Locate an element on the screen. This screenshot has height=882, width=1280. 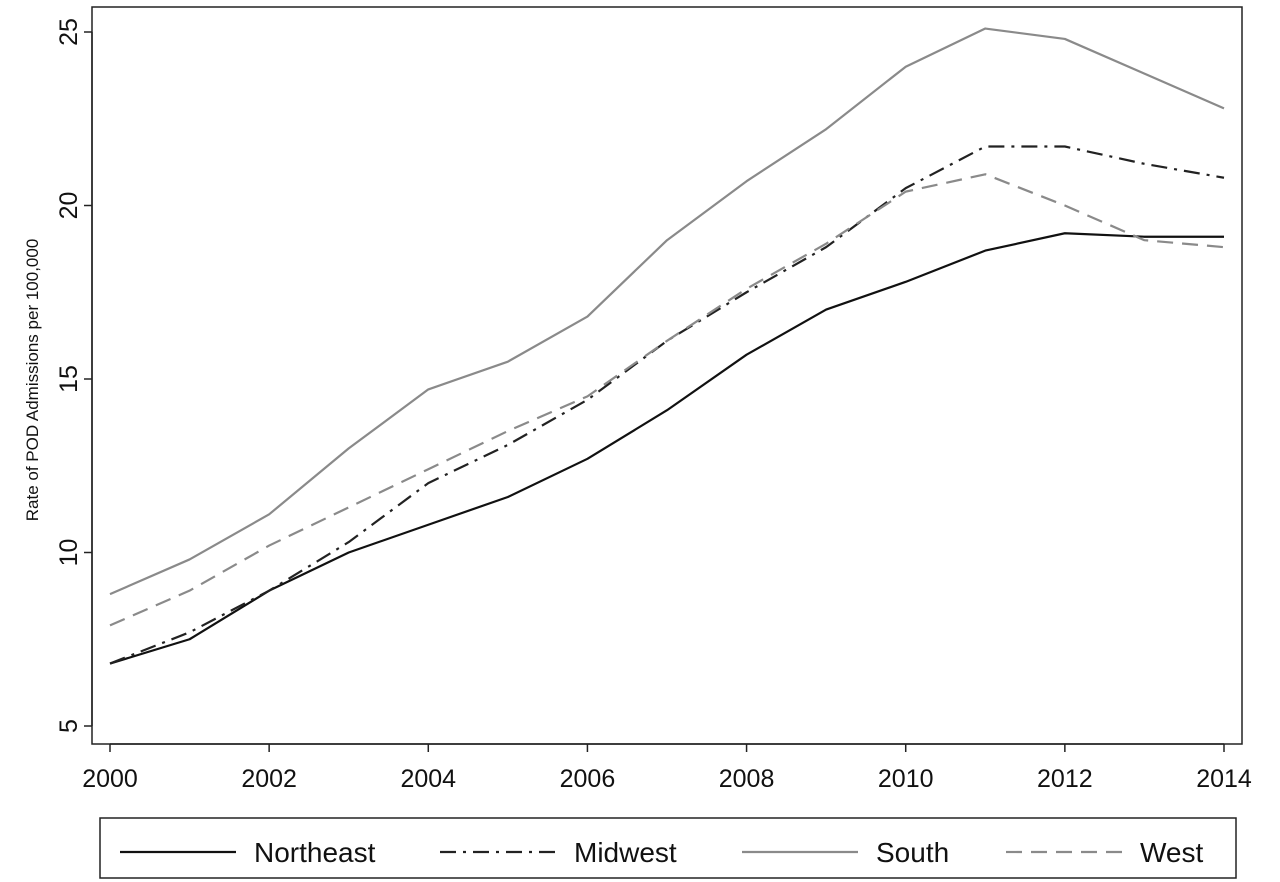
y-tick-label: 25 is located at coordinates (69, 32).